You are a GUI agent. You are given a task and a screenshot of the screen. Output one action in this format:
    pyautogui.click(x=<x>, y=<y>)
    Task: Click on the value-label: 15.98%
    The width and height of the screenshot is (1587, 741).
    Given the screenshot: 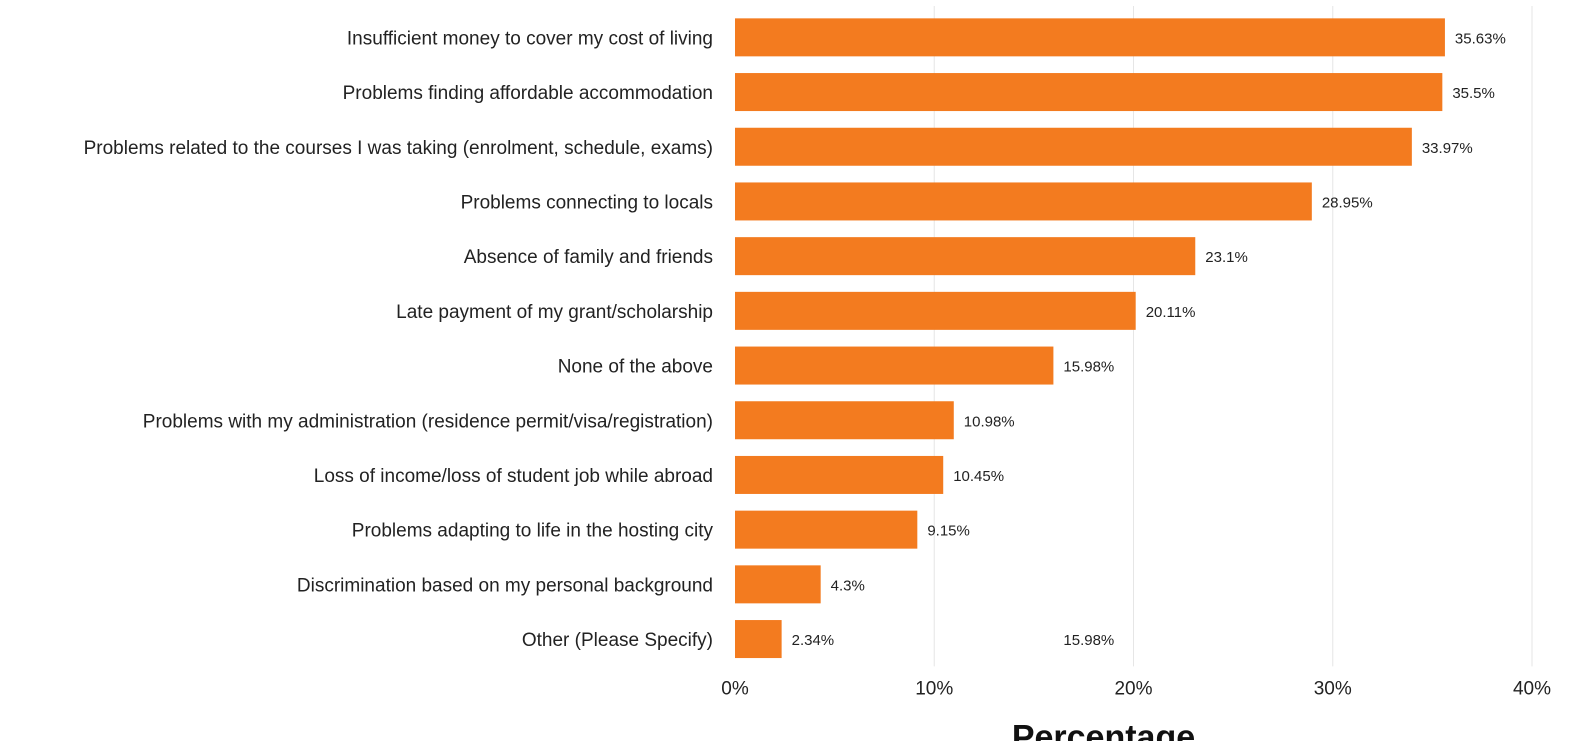 What is the action you would take?
    pyautogui.click(x=1088, y=367)
    